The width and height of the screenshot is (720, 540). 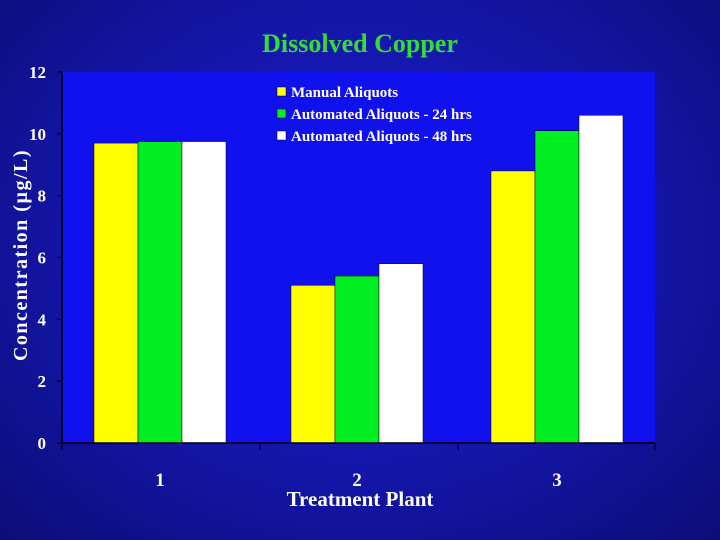 I want to click on legend-label: Automated Aliquots - 48 hrs, so click(x=381, y=137).